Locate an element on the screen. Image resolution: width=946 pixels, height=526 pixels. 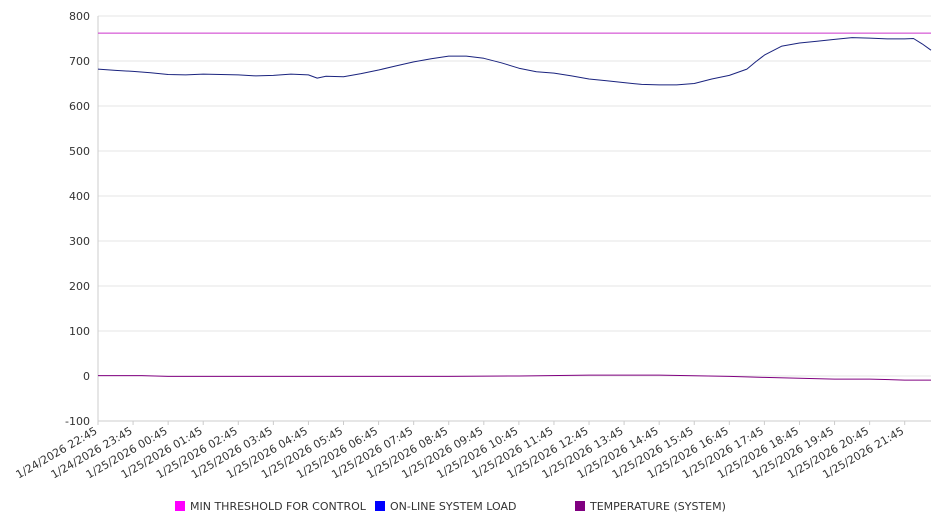
y-tick-label: 600 is located at coordinates (79, 106).